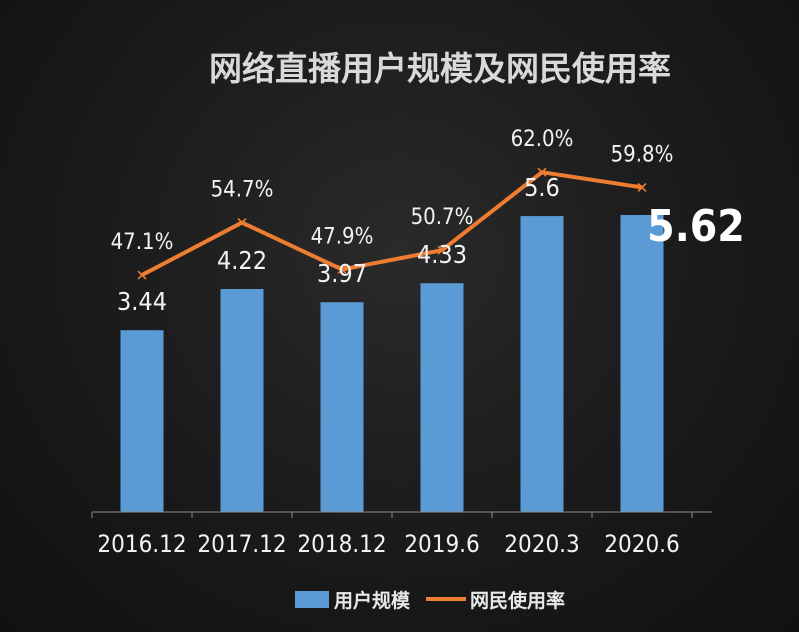  Describe the element at coordinates (542, 544) in the screenshot. I see `x-tick-label: 2020.3` at that location.